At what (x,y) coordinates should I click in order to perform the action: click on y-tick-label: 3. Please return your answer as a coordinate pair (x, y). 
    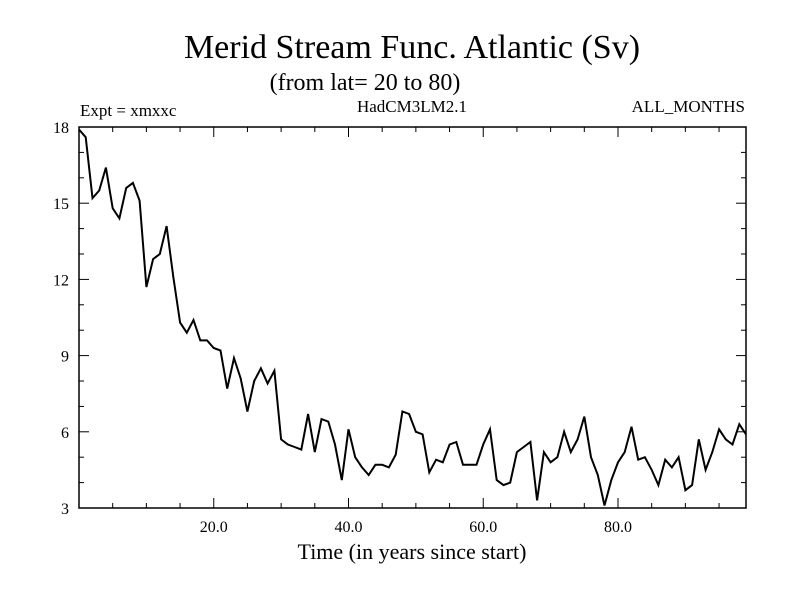
    Looking at the image, I should click on (65, 509).